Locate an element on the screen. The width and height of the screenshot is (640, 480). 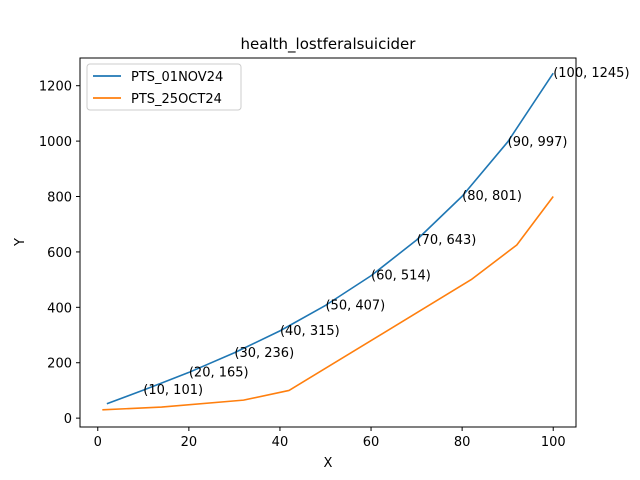
legend-label-pts-25oct24: PTS_25OCT24 is located at coordinates (176, 99).